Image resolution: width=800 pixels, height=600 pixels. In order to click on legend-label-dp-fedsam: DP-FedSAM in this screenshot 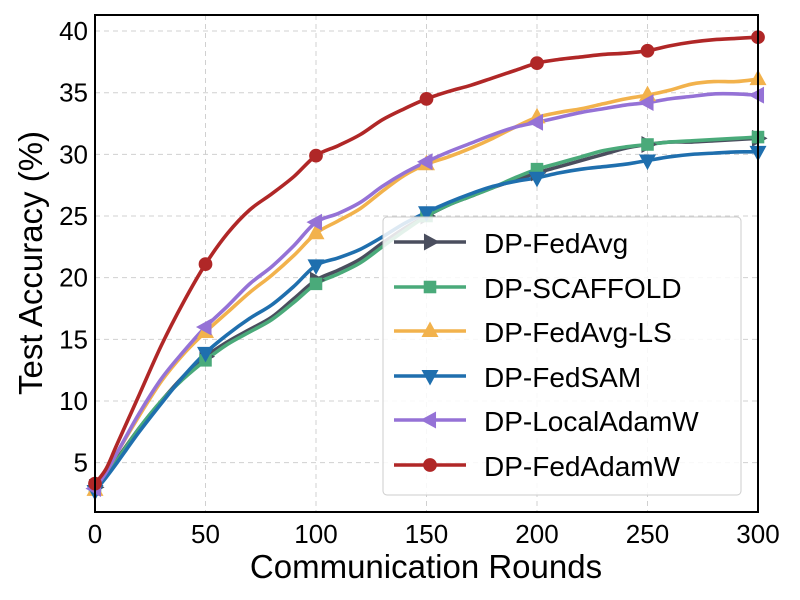, I will do `click(562, 377)`.